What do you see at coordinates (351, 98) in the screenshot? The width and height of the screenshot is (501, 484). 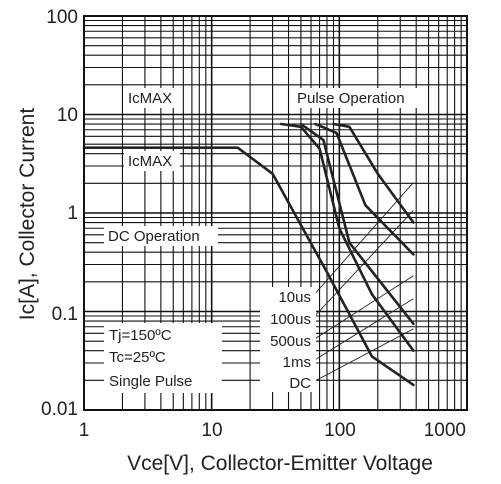 I see `pulse-operation-label: Pulse Operation` at bounding box center [351, 98].